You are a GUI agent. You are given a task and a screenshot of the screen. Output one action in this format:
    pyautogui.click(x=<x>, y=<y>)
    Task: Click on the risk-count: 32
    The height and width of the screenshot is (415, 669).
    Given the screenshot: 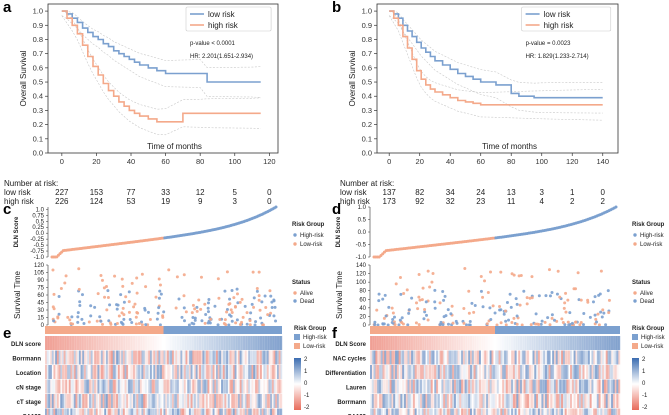 What is the action you would take?
    pyautogui.click(x=450, y=201)
    